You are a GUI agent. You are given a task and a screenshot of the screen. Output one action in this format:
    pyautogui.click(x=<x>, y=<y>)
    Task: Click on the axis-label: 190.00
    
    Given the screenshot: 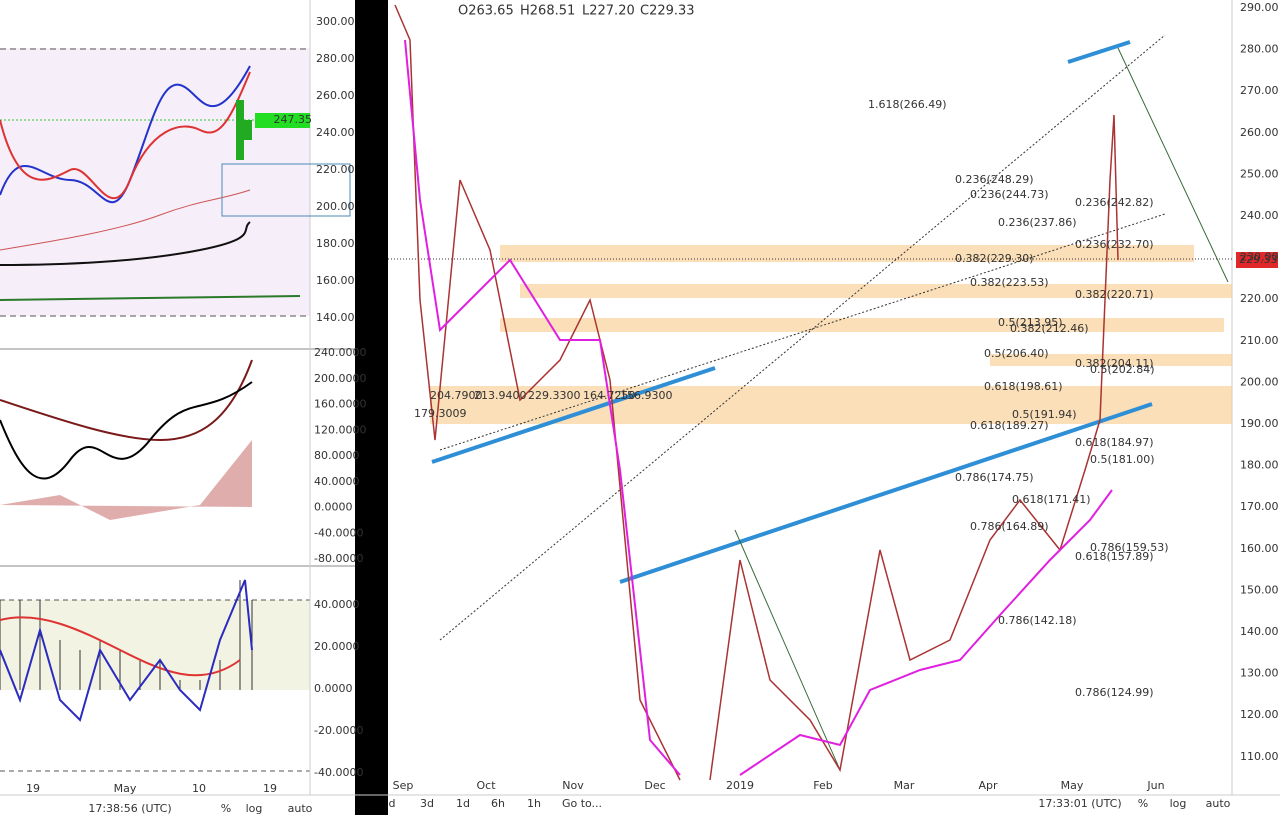 What is the action you would take?
    pyautogui.click(x=1259, y=423)
    